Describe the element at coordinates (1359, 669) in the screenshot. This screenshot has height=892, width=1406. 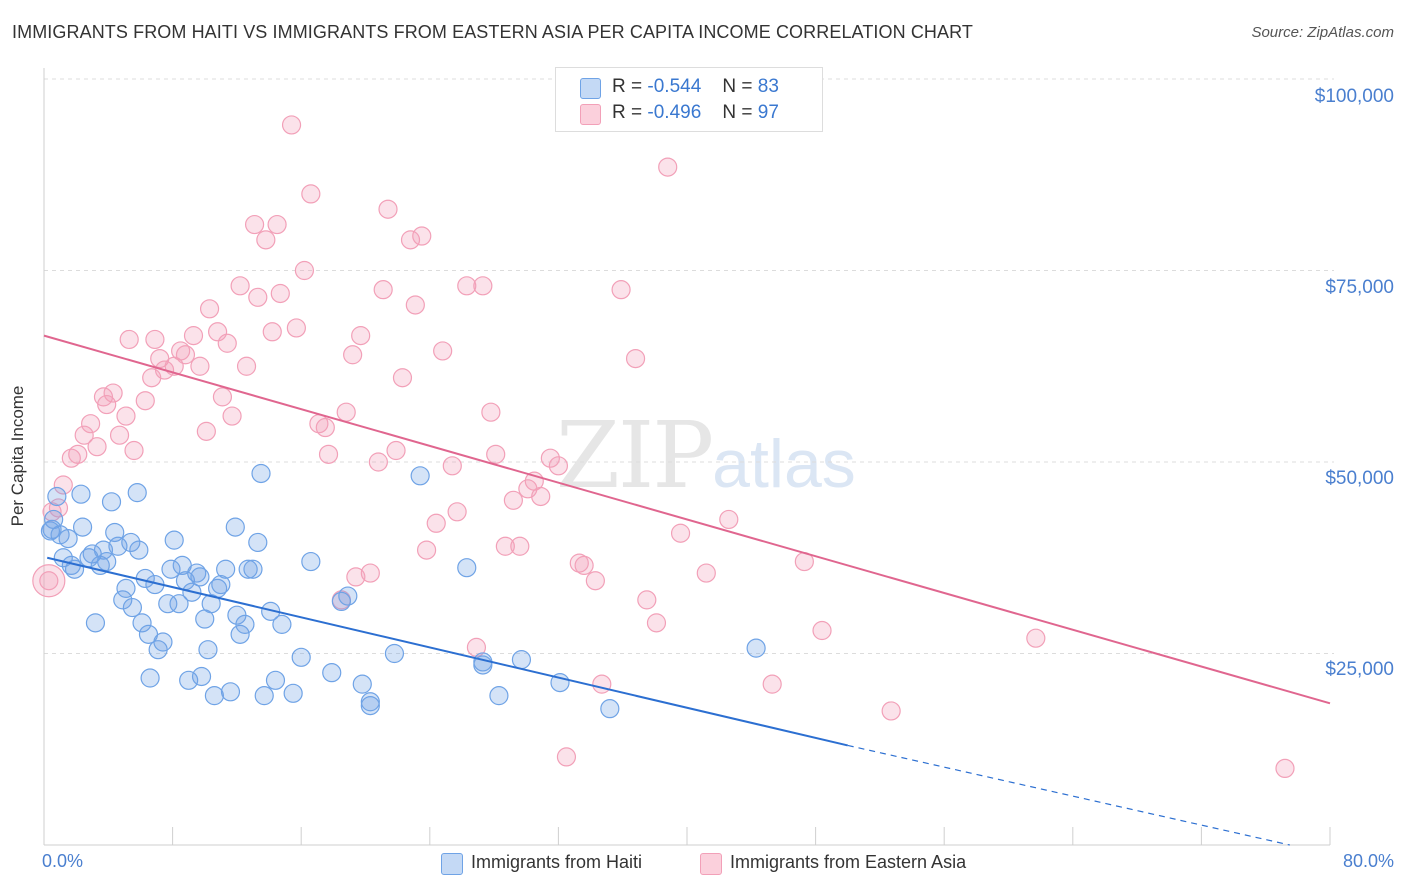
I see `y-tick-label-25000: $25,000` at that location.